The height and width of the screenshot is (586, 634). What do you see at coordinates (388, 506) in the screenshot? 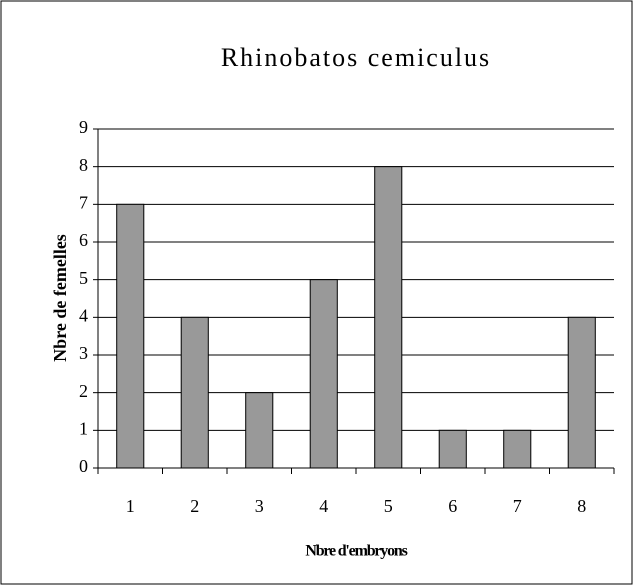
I see `x-tick-label: 5` at bounding box center [388, 506].